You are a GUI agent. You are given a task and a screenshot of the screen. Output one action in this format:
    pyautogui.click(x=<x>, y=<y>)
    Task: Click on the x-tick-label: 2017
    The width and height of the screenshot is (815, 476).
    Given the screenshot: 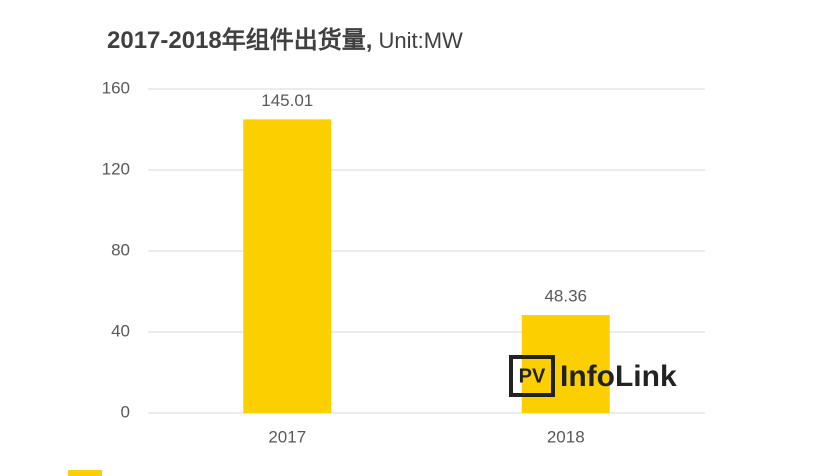 What is the action you would take?
    pyautogui.click(x=287, y=436)
    